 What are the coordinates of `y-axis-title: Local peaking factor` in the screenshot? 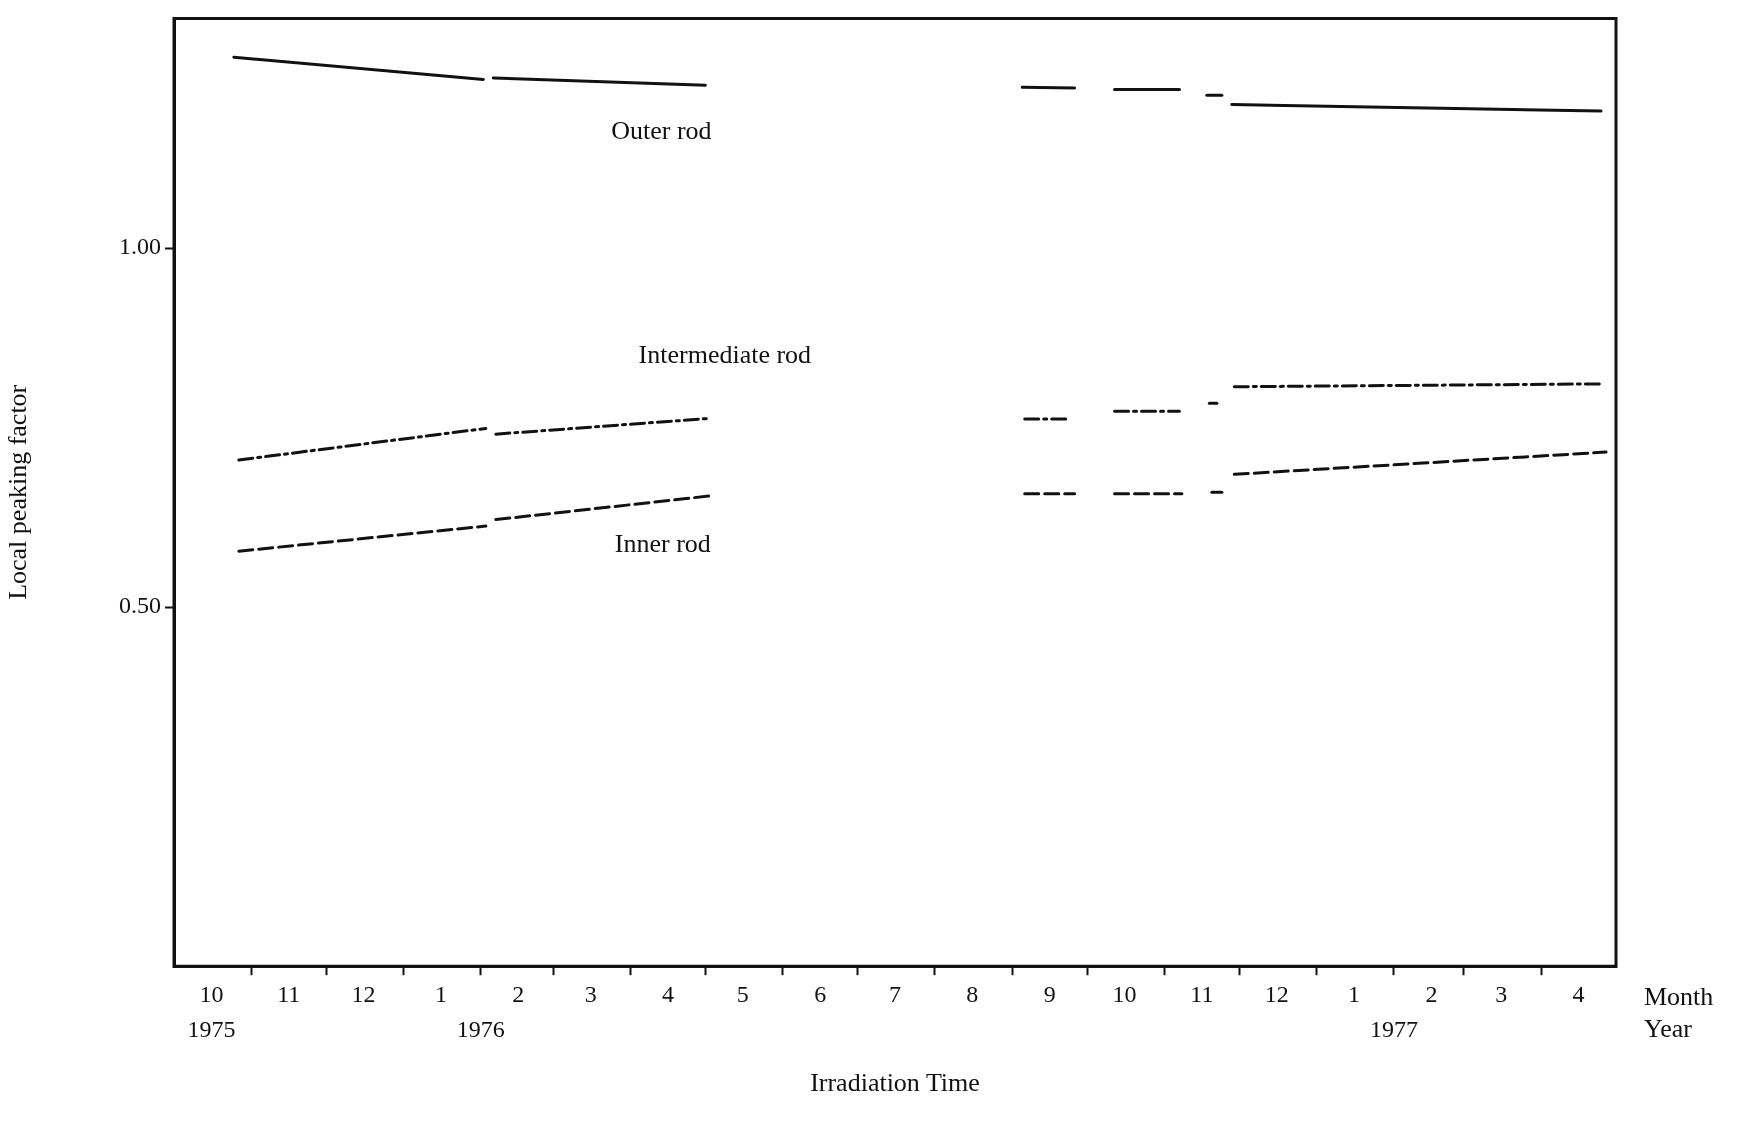 It's located at (18, 492).